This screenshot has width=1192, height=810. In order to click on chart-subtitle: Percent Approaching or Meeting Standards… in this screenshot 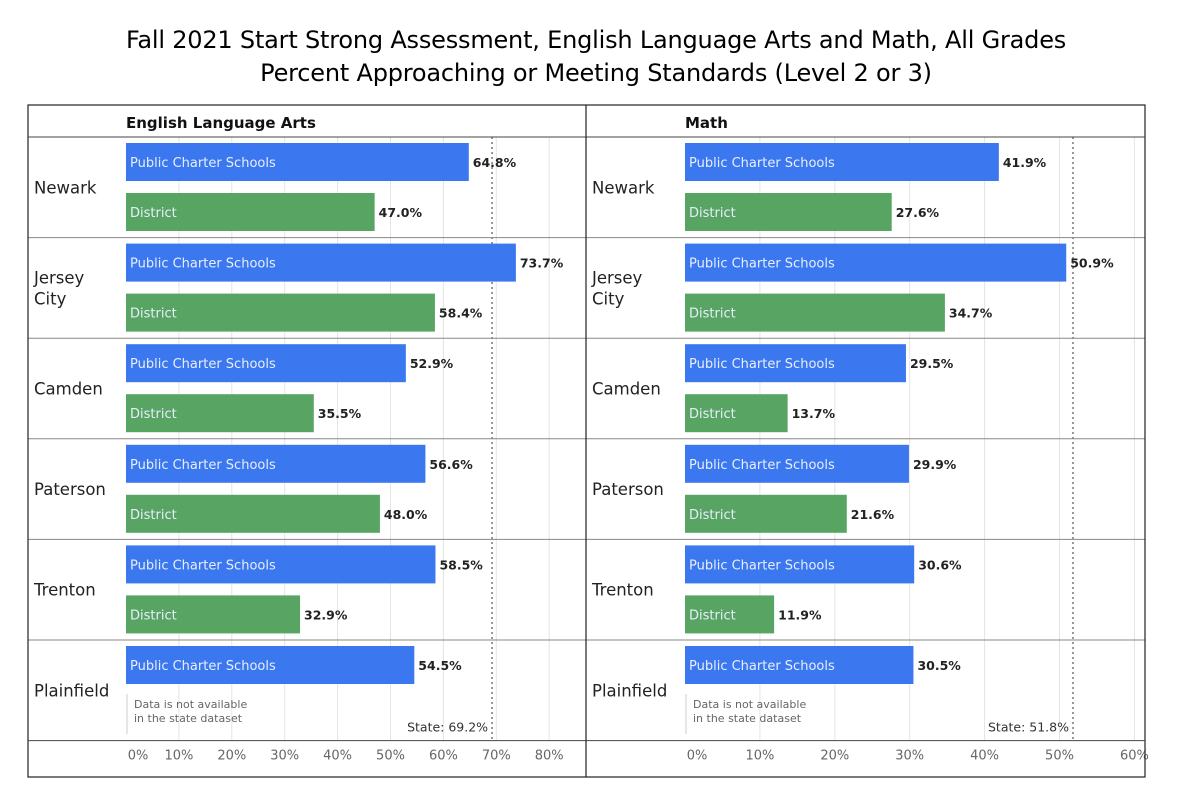, I will do `click(596, 73)`.